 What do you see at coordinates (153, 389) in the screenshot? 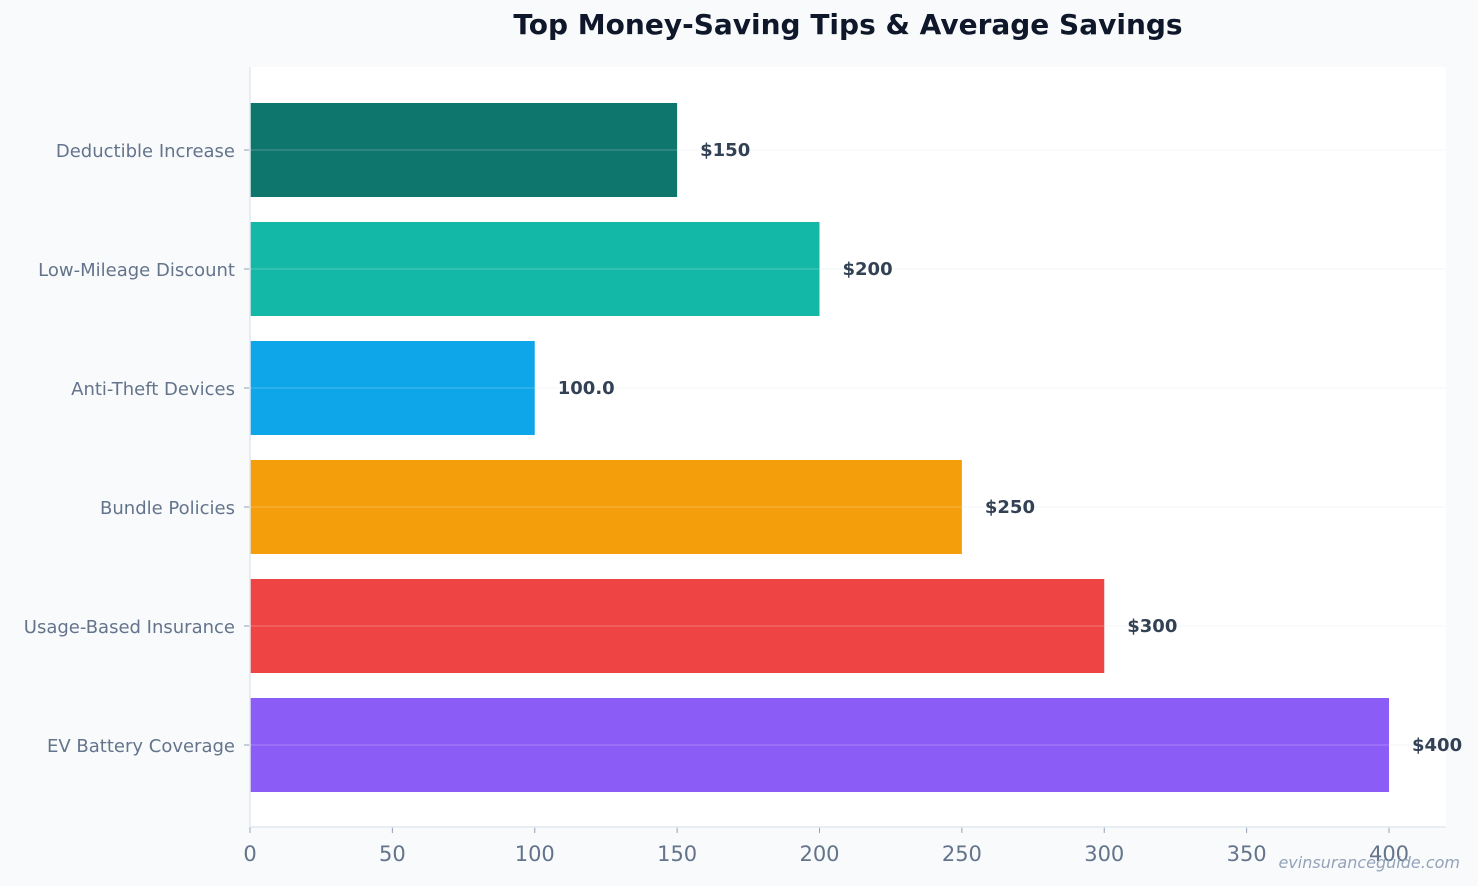
I see `category-label: Anti-Theft Devices` at bounding box center [153, 389].